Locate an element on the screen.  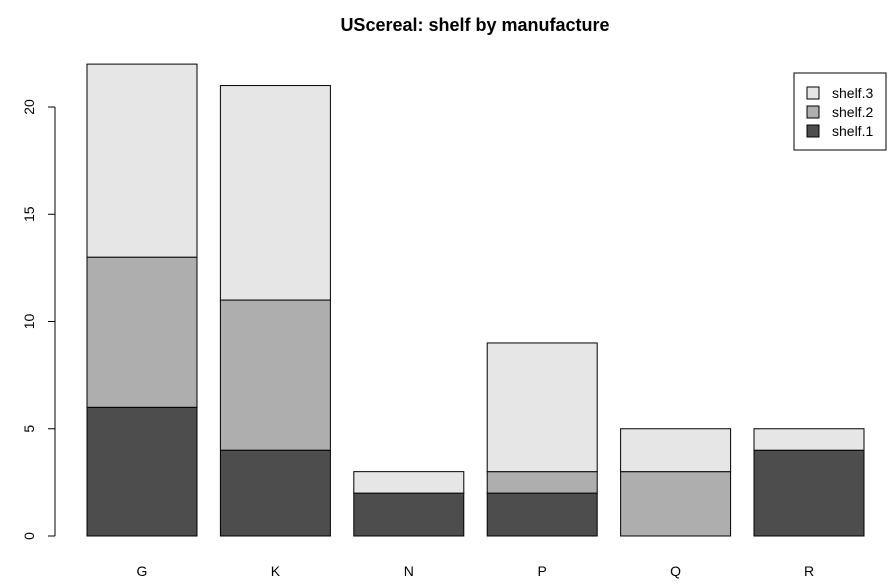
y-tick-label-15: 15 is located at coordinates (29, 214).